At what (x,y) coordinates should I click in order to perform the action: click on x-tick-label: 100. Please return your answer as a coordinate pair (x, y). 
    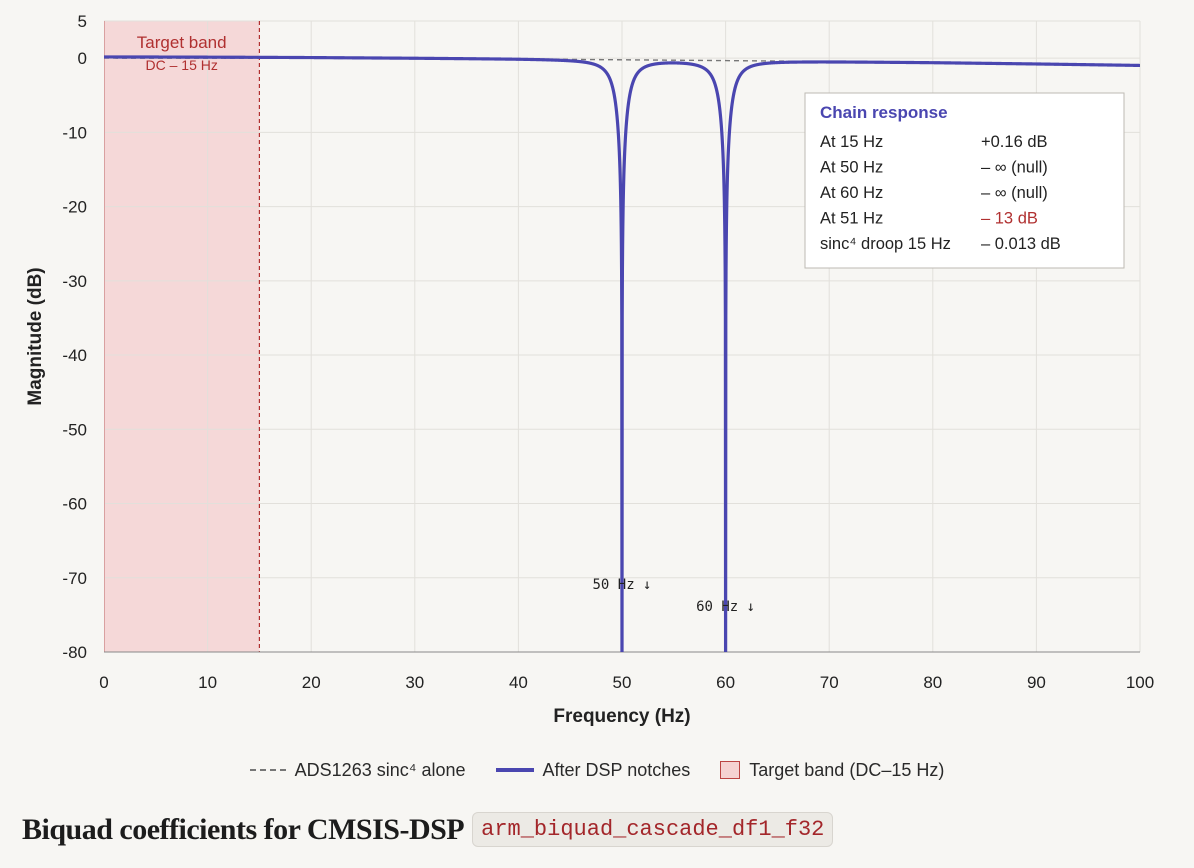
    Looking at the image, I should click on (1140, 682).